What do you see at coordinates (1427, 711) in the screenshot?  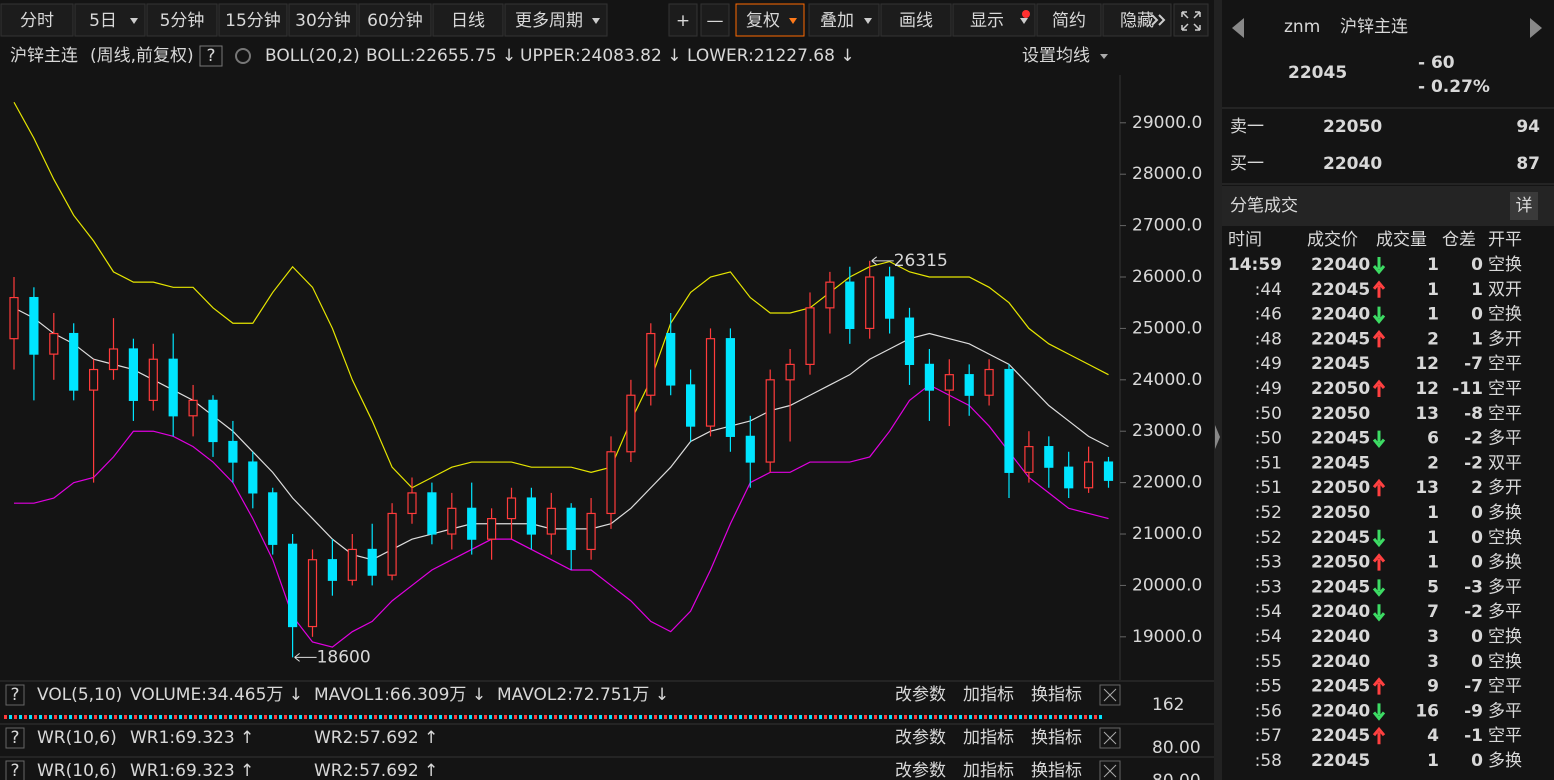 I see `trade-volume: 16` at bounding box center [1427, 711].